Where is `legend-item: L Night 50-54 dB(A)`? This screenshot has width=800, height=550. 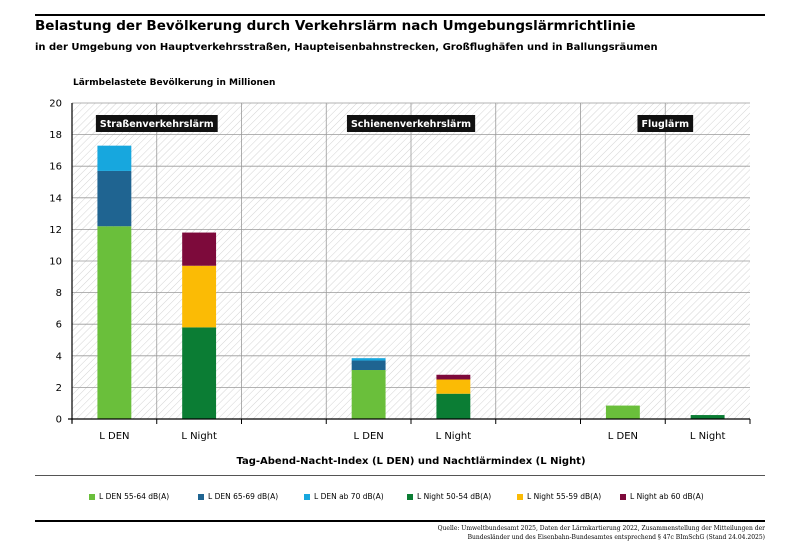
legend-item: L Night 50-54 dB(A) is located at coordinates (449, 496).